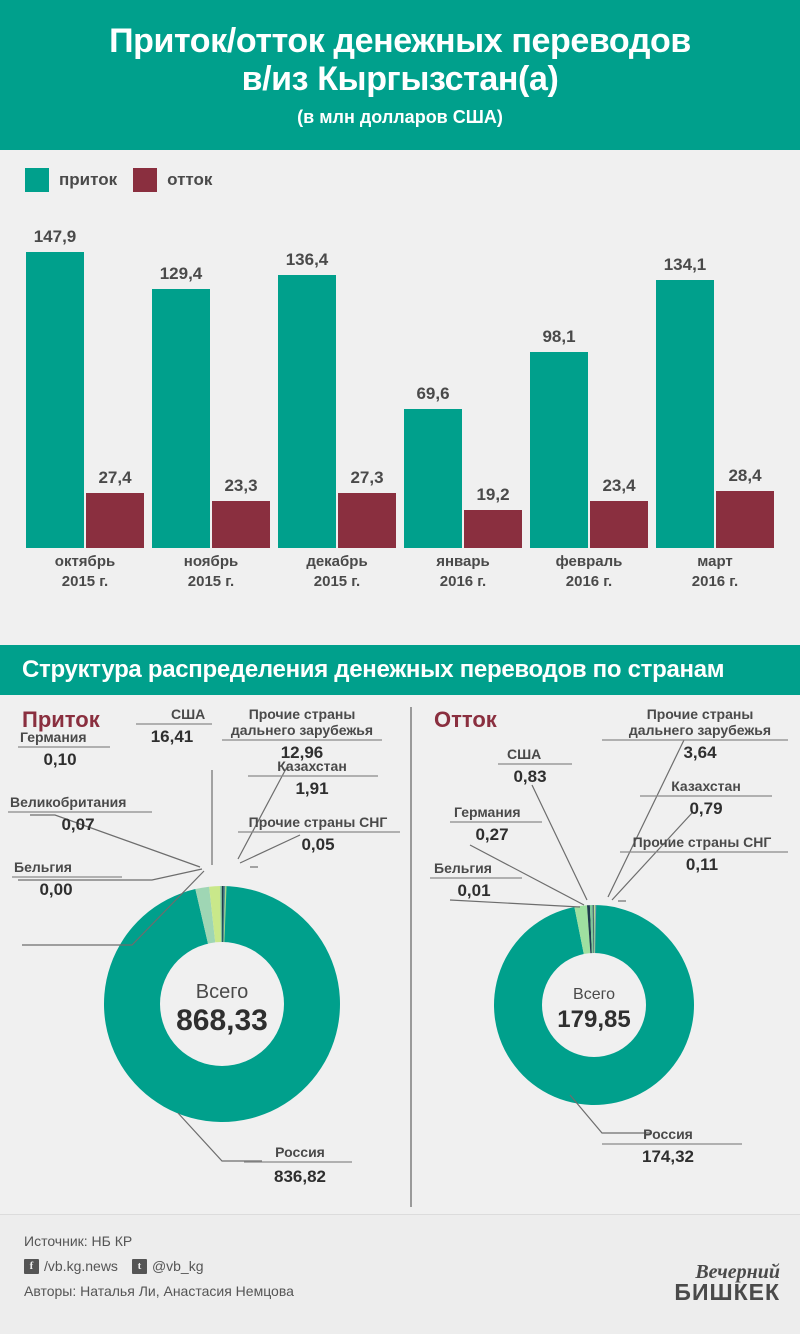 The width and height of the screenshot is (800, 1334). I want to click on pie-callout: Россия 174,32, so click(655, 1130).